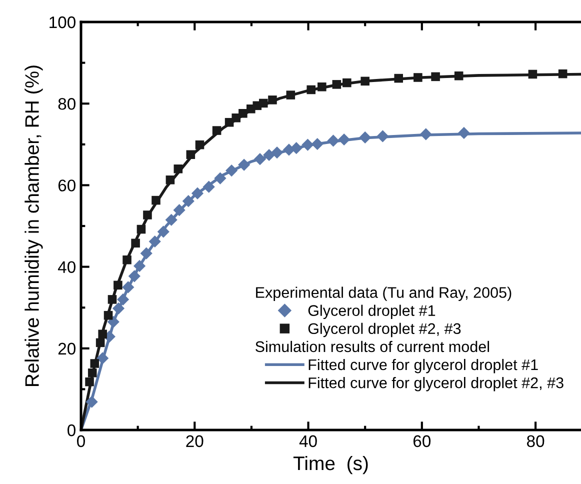 The height and width of the screenshot is (484, 581). I want to click on legend-label: Glycerol droplet #2, #3, so click(384, 330).